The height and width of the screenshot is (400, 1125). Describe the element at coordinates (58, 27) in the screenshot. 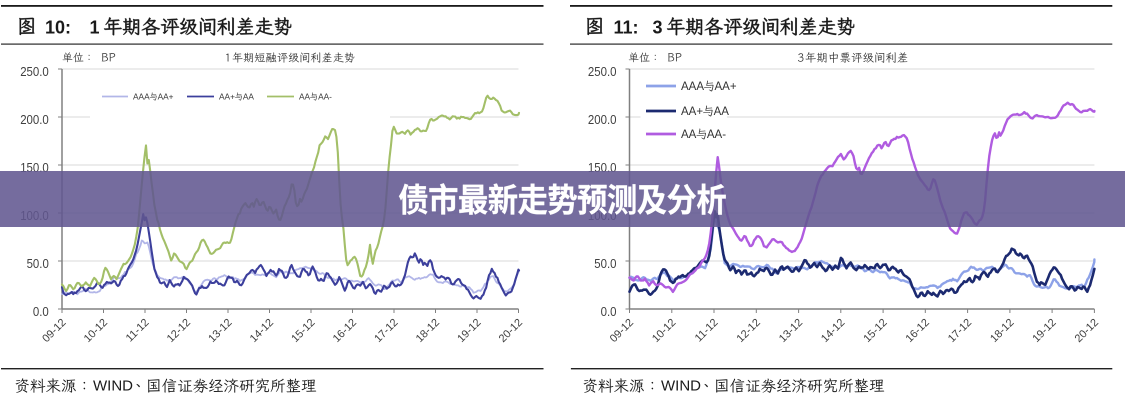

I see `svg-text: 10:` at that location.